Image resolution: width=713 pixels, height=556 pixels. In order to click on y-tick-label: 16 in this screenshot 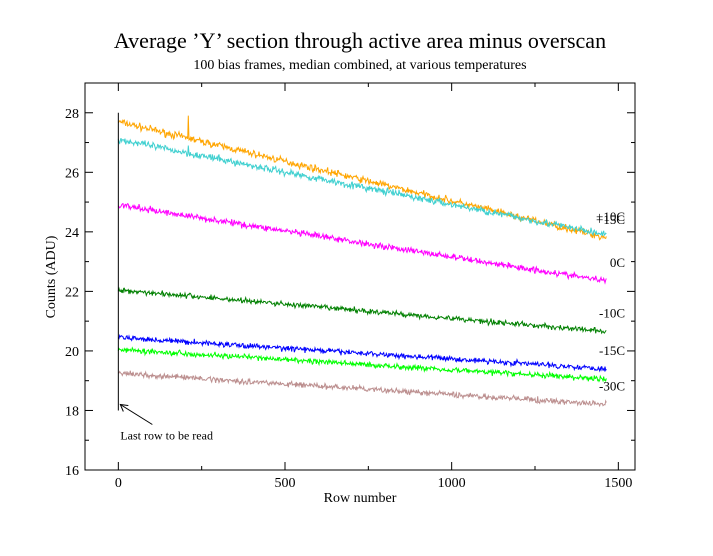, I will do `click(72, 471)`.